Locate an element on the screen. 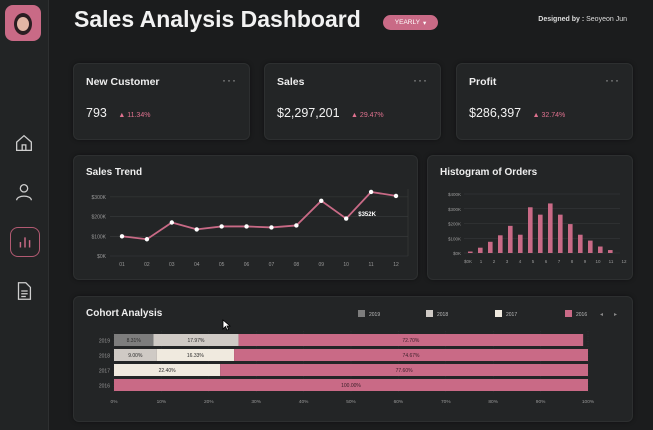  y-tick-label: 2017 is located at coordinates (104, 372).